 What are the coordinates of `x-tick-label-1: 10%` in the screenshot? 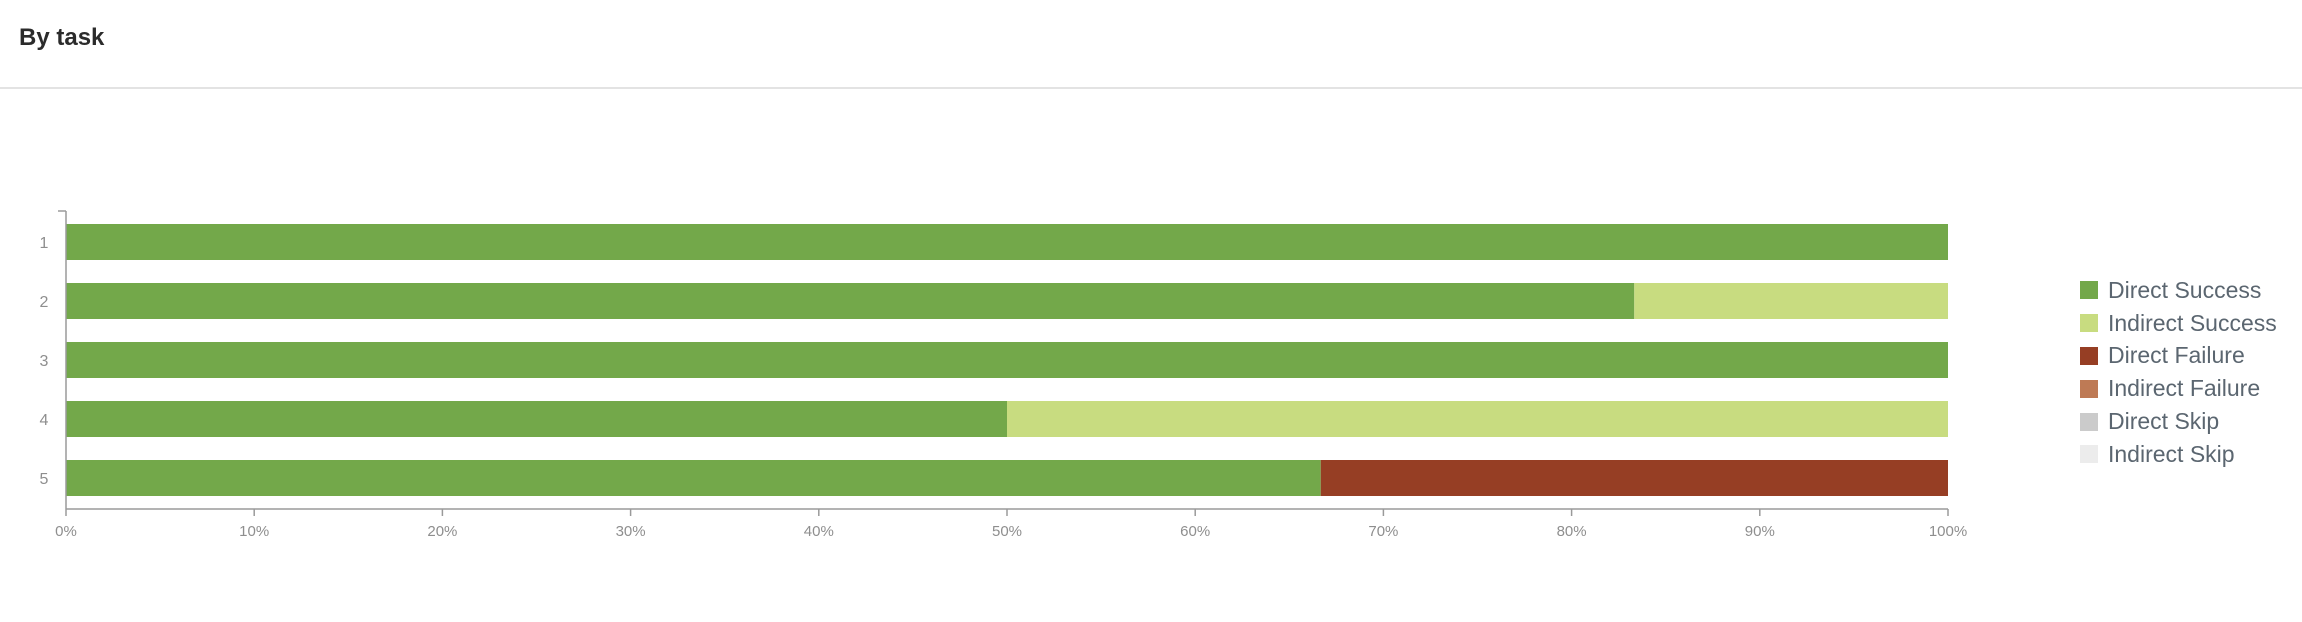 It's located at (254, 531).